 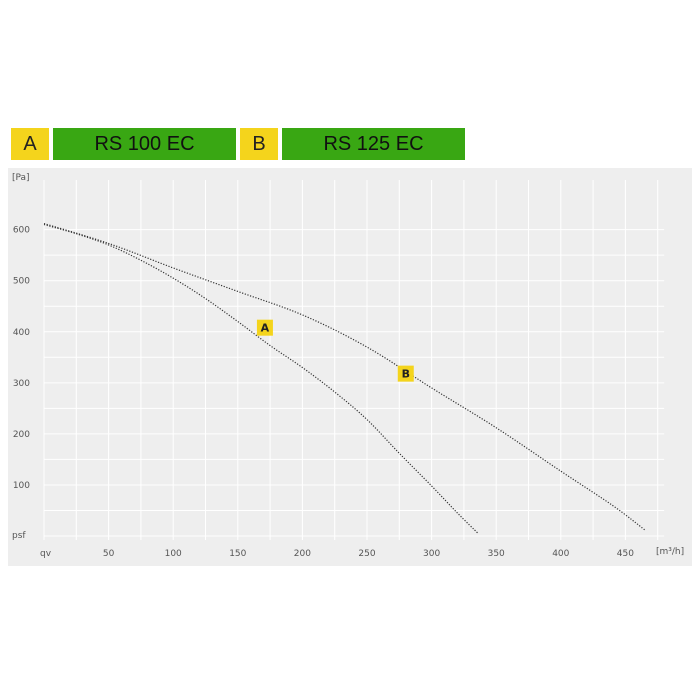 What do you see at coordinates (21, 486) in the screenshot?
I see `y-tick-label: 100` at bounding box center [21, 486].